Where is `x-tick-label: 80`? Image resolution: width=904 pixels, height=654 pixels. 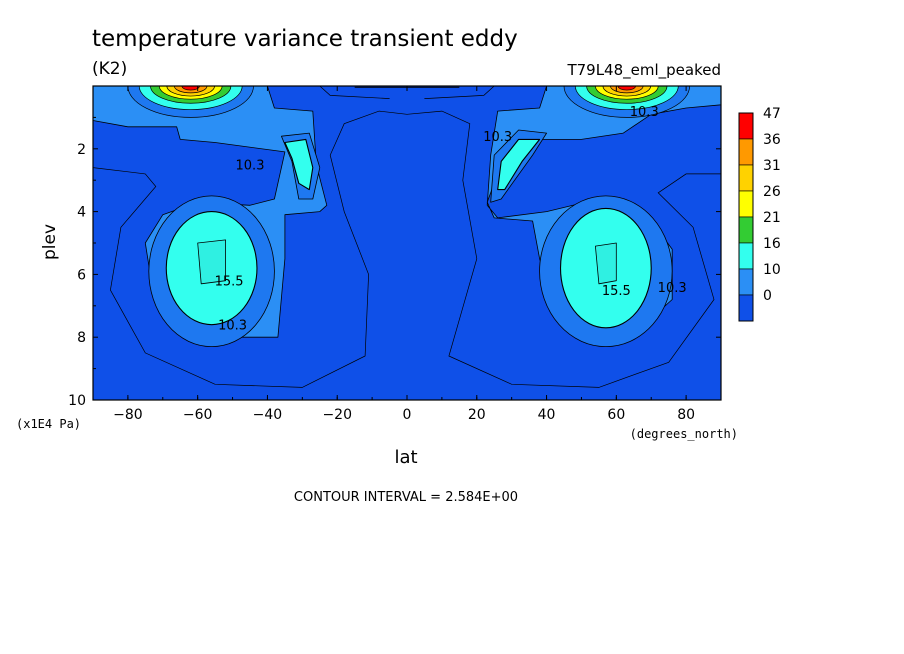
x-tick-label: 80 is located at coordinates (686, 415).